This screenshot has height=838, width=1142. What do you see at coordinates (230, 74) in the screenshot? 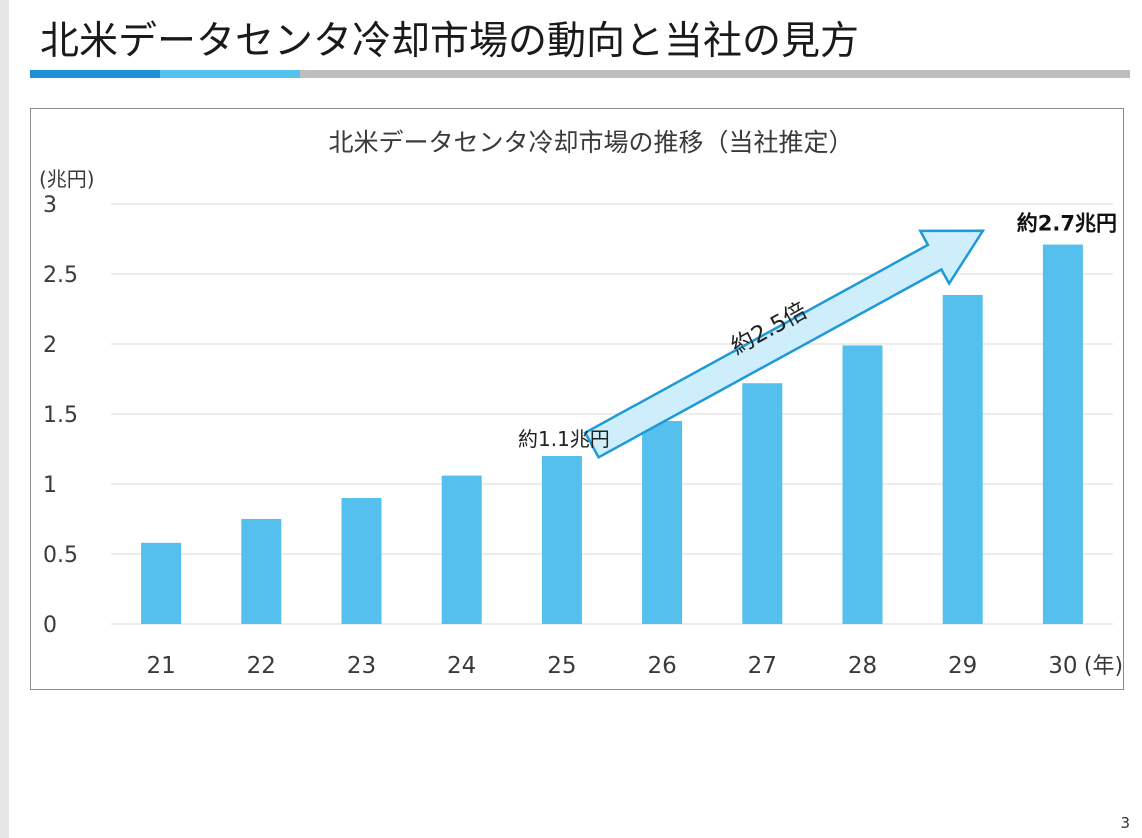
I see `title-underline-accent-light` at bounding box center [230, 74].